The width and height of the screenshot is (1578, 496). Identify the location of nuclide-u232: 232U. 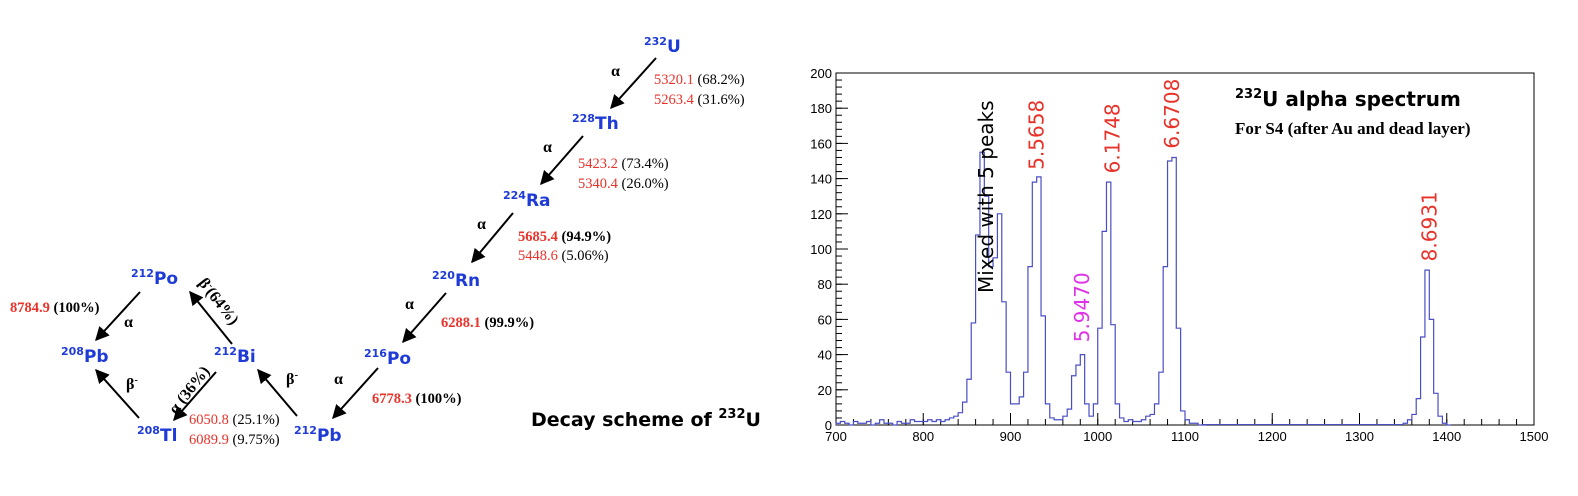
(662, 46).